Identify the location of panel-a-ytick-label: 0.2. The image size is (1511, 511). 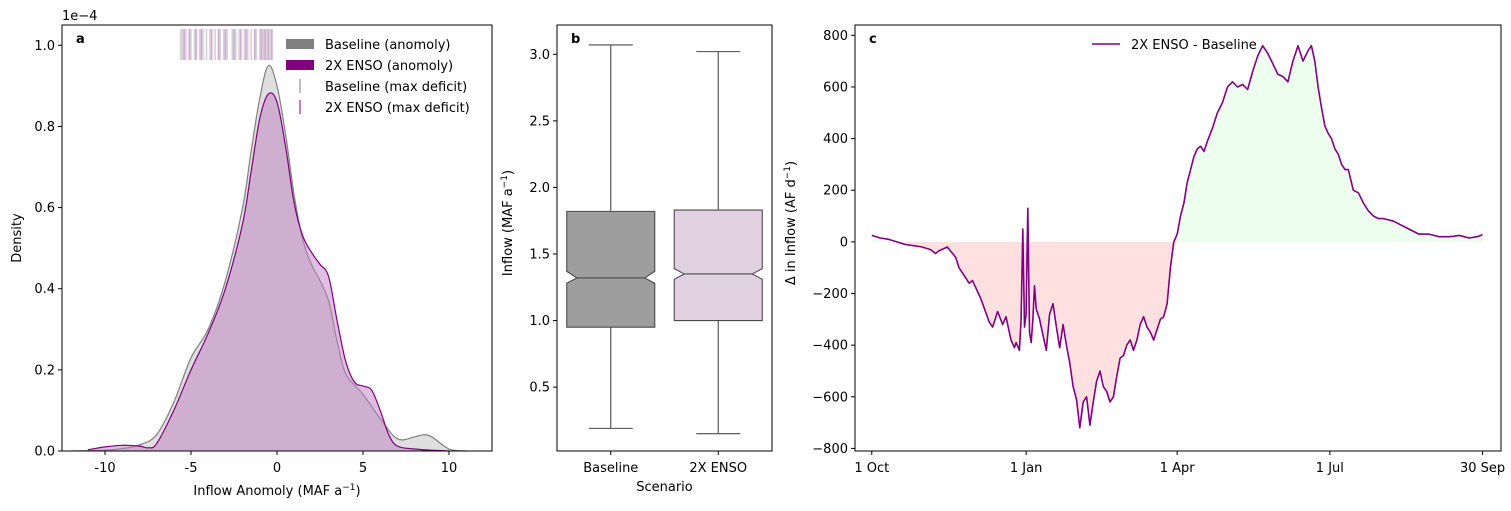
(44, 370).